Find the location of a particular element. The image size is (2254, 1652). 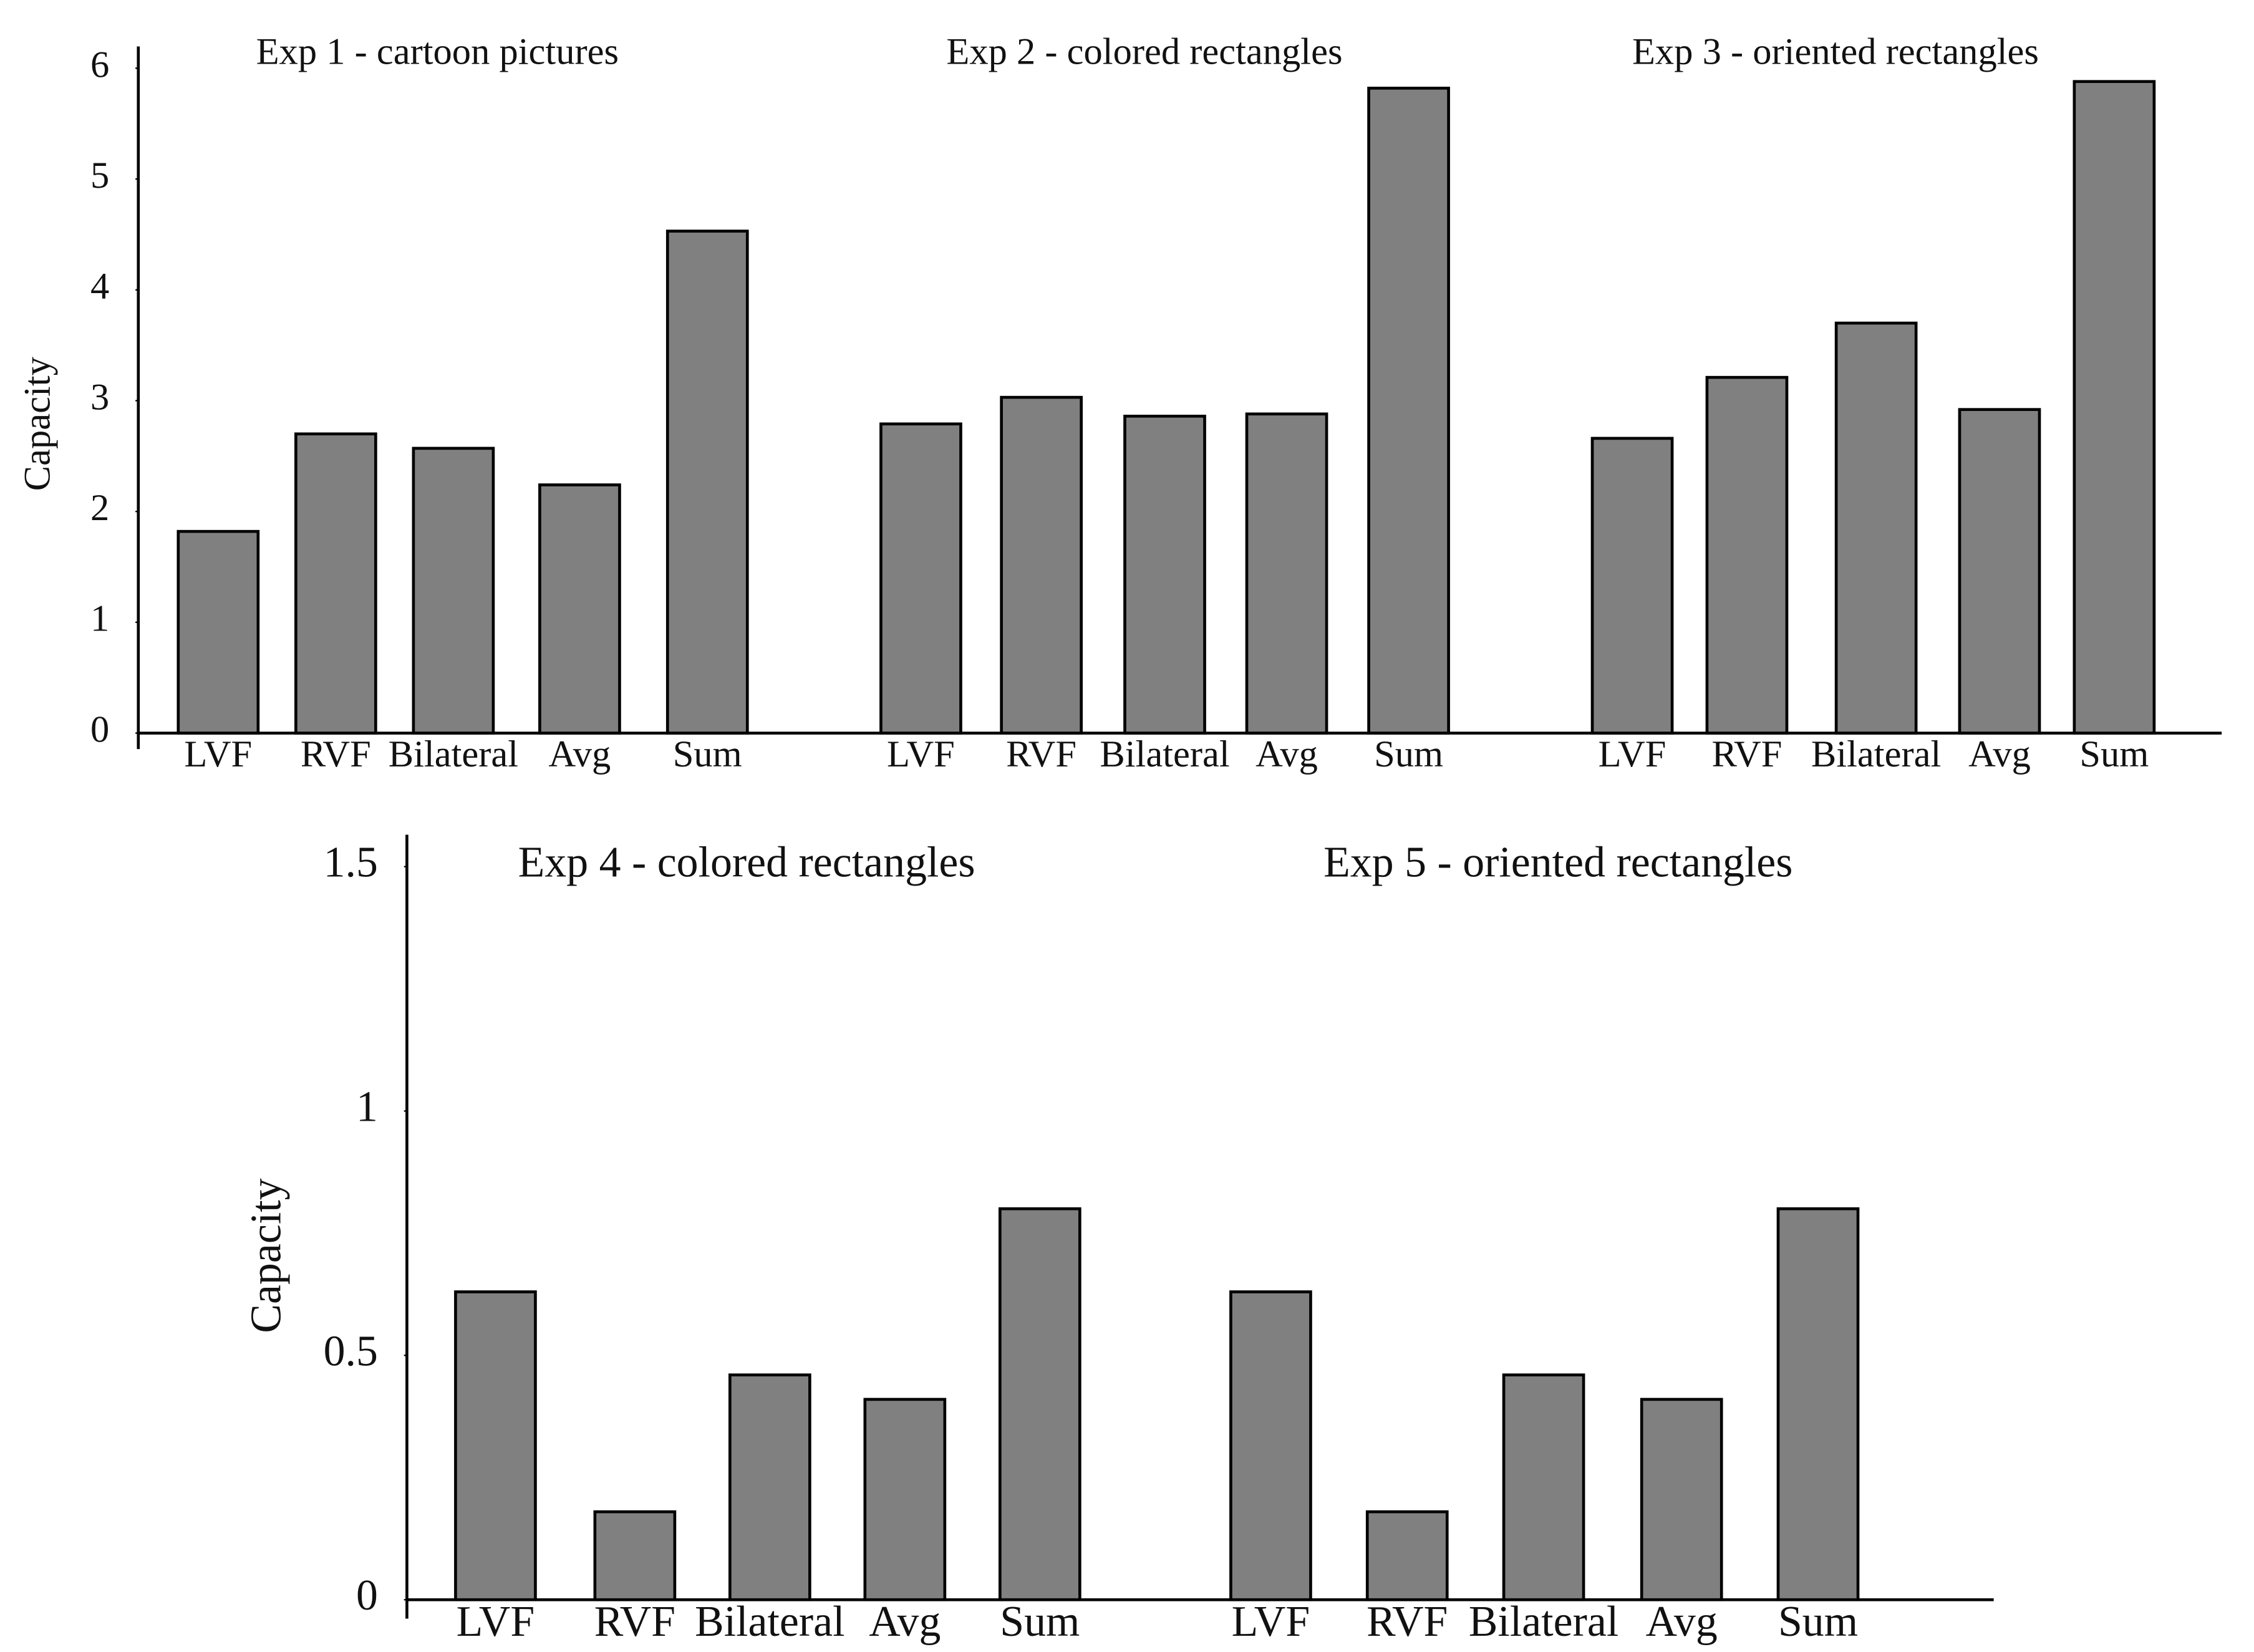

y-tick-label: 4 is located at coordinates (99, 286).